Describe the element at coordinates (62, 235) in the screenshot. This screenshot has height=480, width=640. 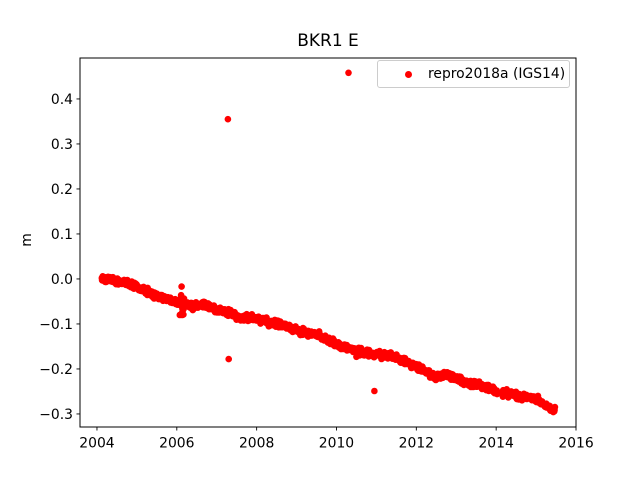
I see `svg-text: 0.1` at that location.